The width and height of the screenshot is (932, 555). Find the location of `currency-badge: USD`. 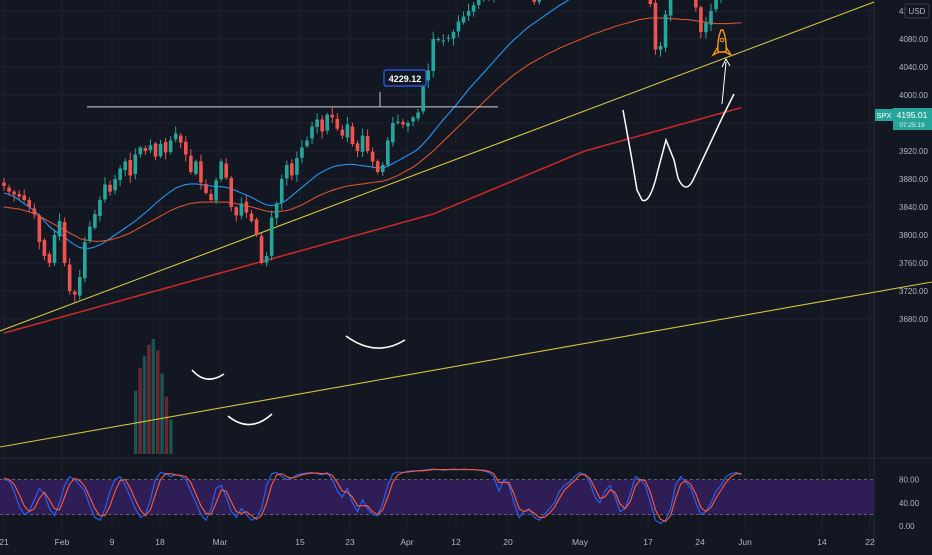

currency-badge: USD is located at coordinates (917, 11).